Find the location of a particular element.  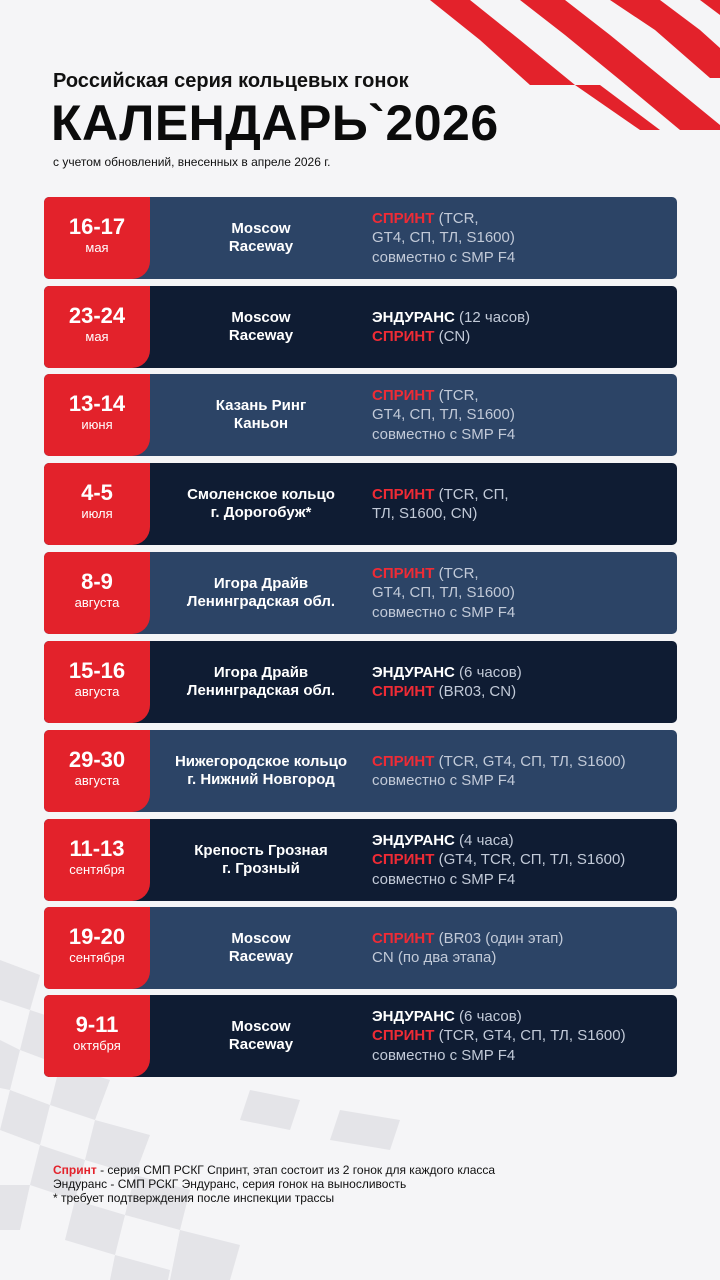

venue-line: г. Нижний Новгород is located at coordinates (261, 779).